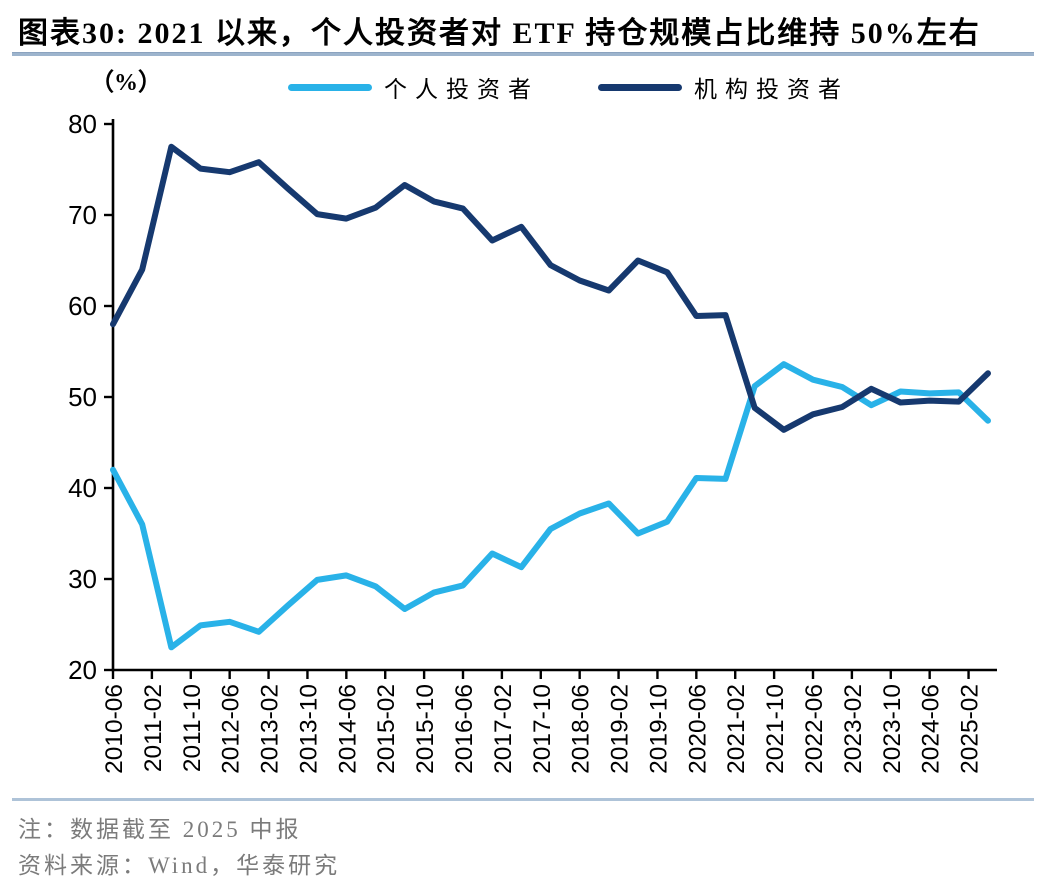  What do you see at coordinates (970, 729) in the screenshot?
I see `x-tick-label: 2025-02` at bounding box center [970, 729].